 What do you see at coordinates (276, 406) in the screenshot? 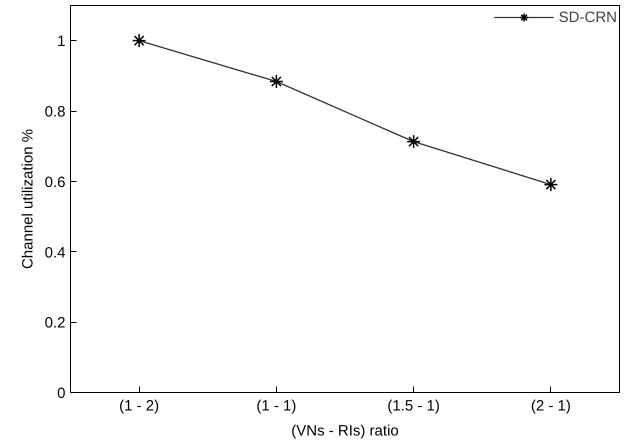
I see `x-tick-label: (1 - 1)` at bounding box center [276, 406].